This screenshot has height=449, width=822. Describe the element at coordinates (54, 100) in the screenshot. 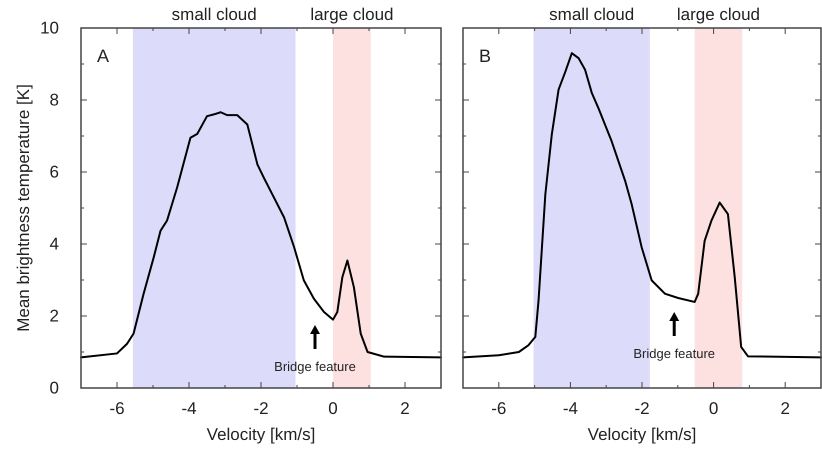

I see `y-tick-label: 8` at that location.